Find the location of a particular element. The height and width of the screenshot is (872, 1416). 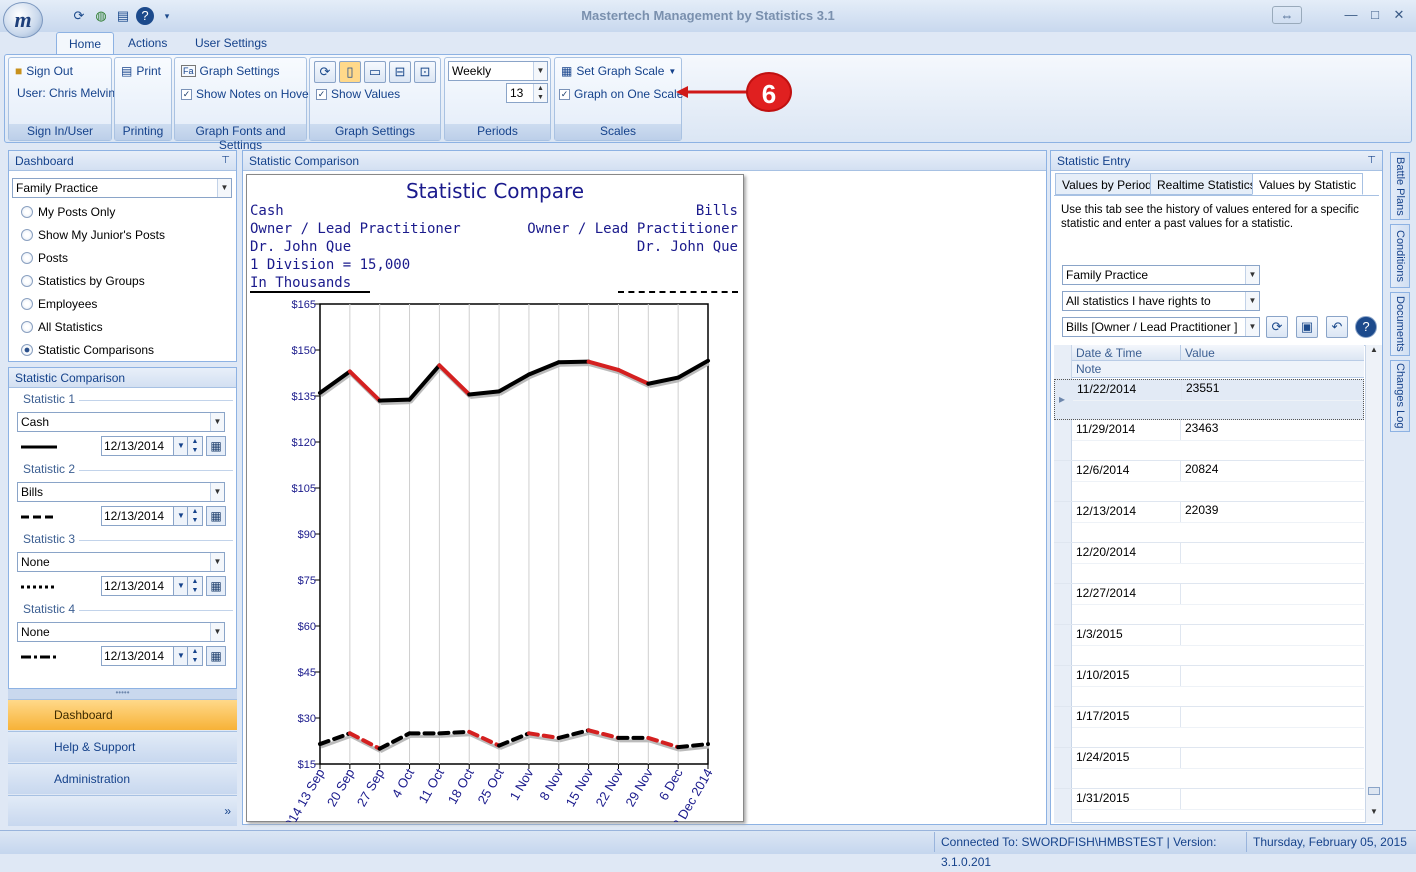

landscape-page-icon: ▭ is located at coordinates (375, 72).